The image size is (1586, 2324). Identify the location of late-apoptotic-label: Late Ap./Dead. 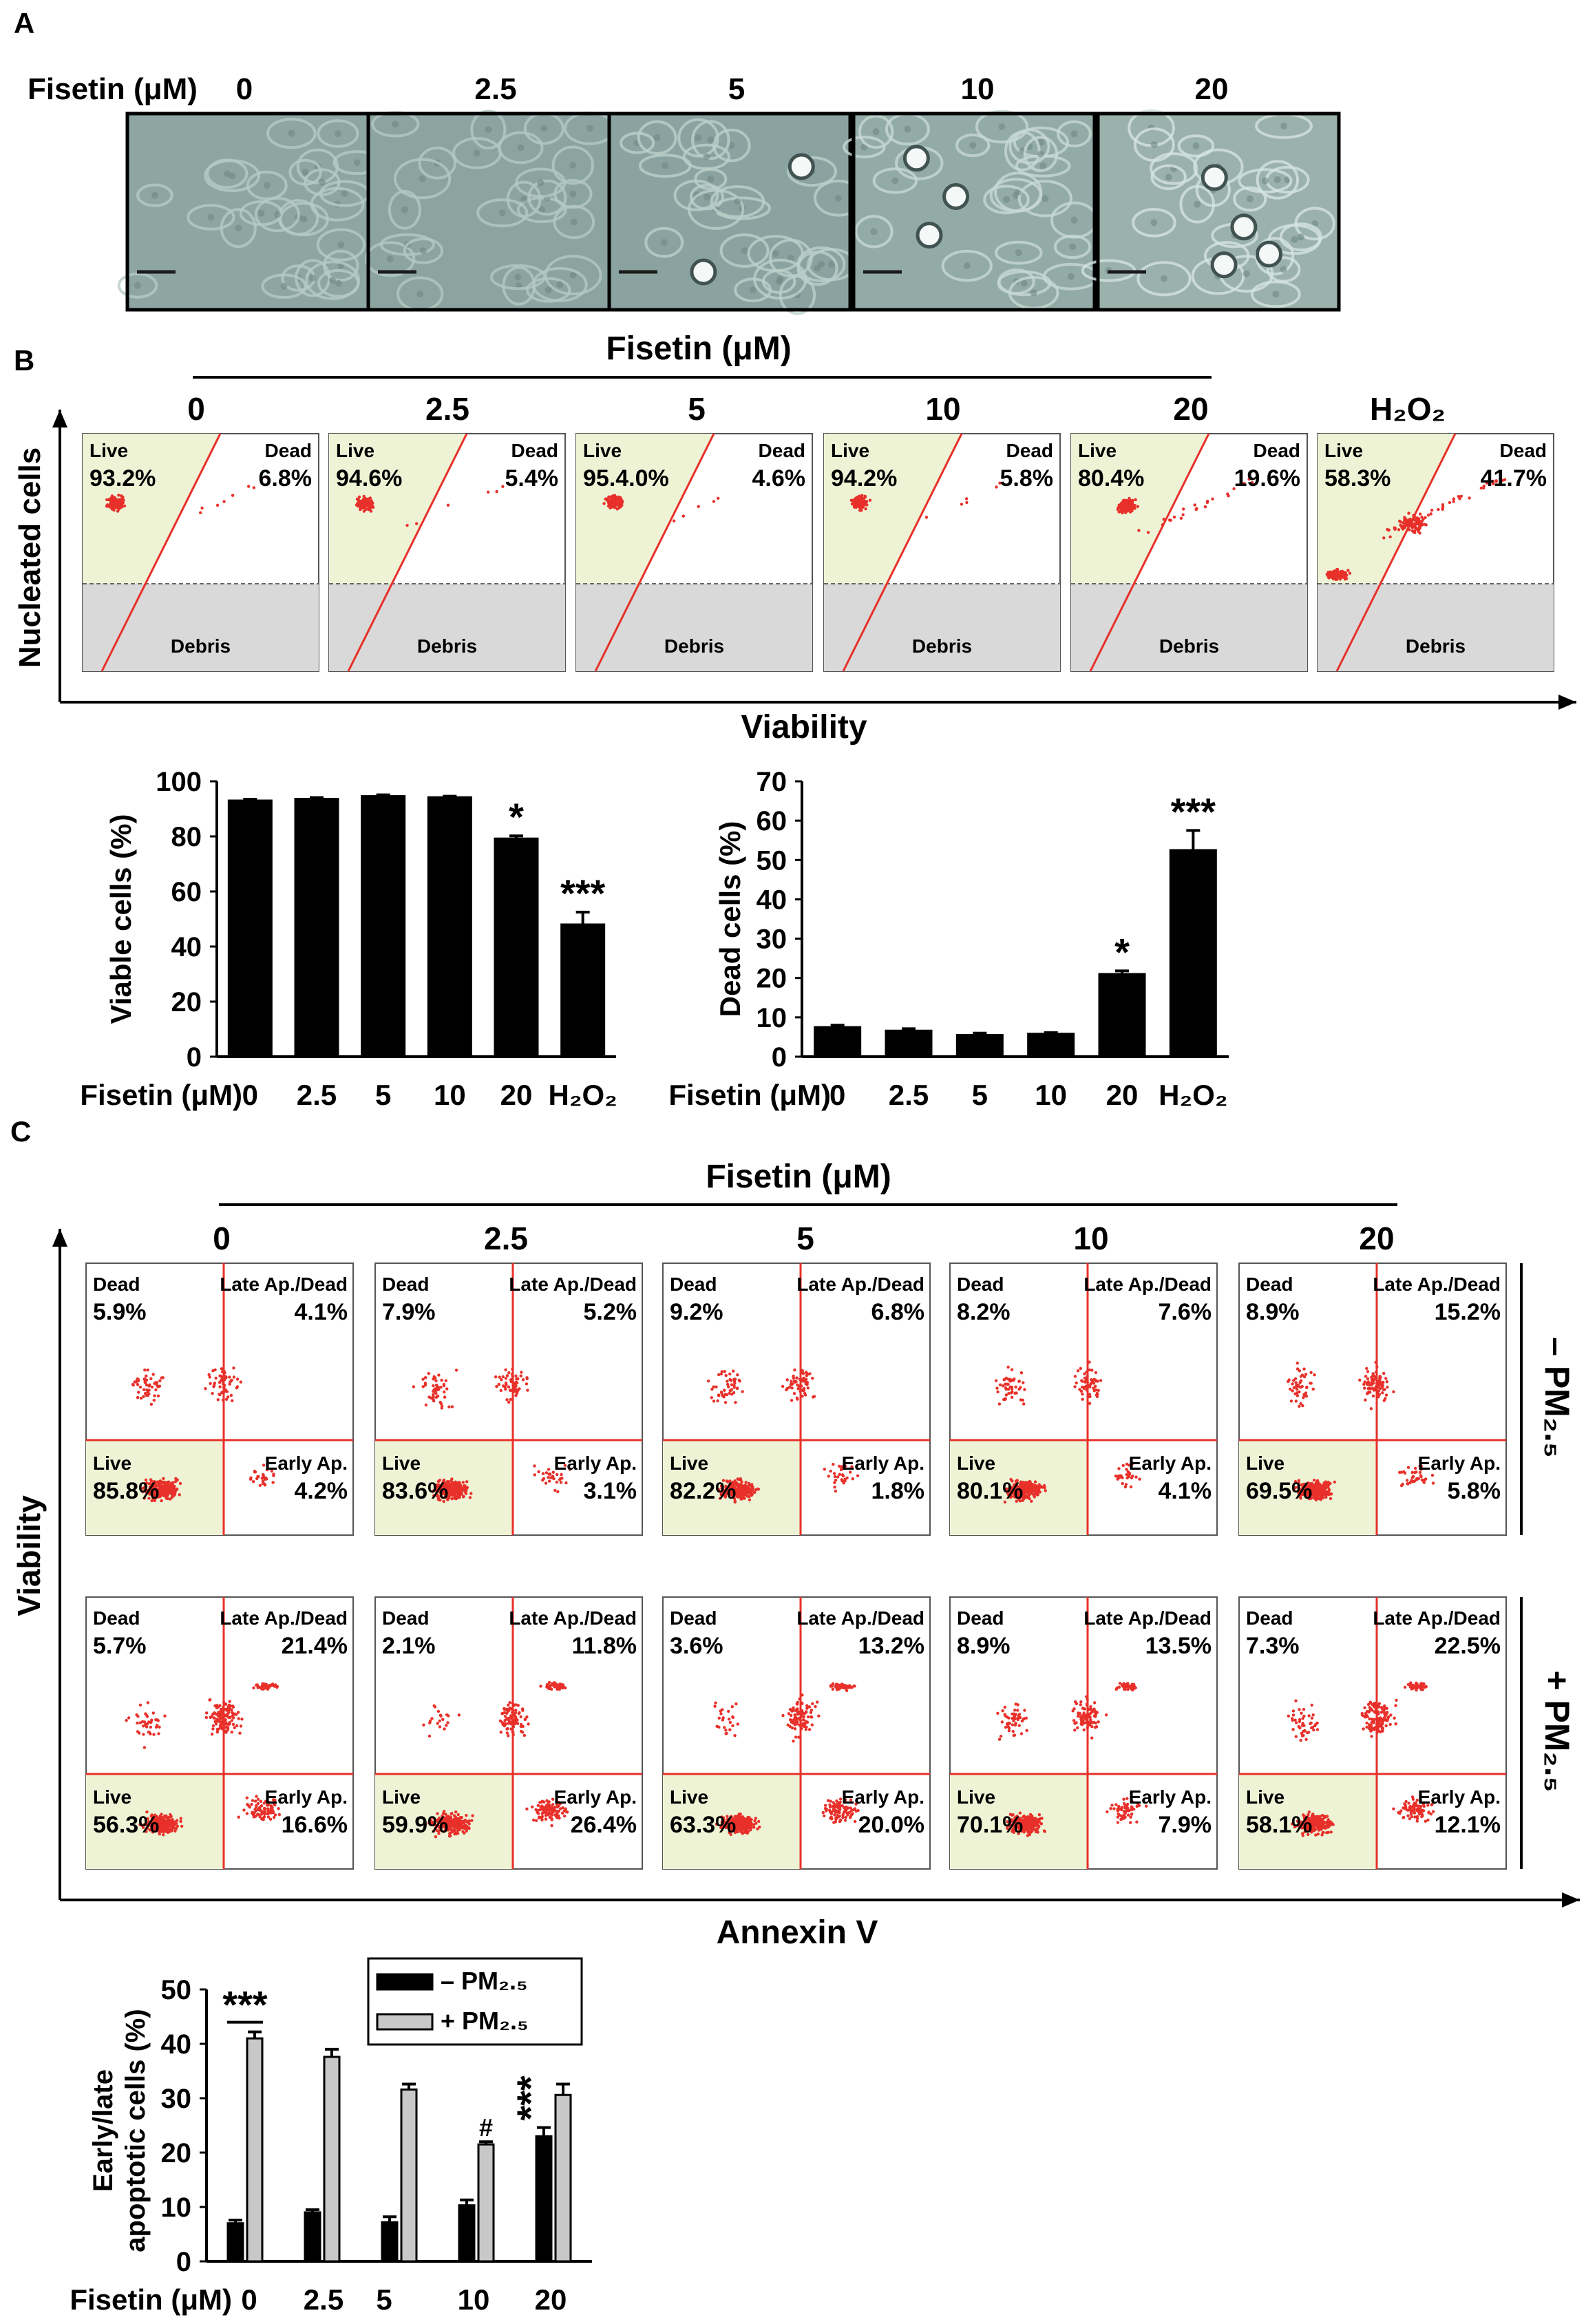
(284, 1285).